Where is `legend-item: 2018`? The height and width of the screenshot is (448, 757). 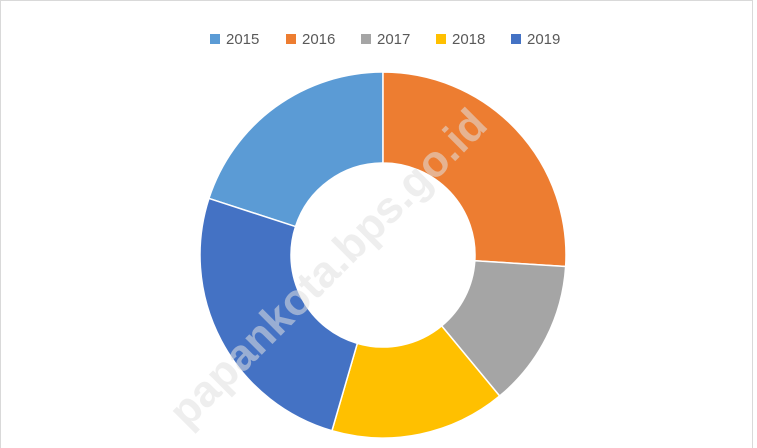
legend-item: 2018 is located at coordinates (460, 39).